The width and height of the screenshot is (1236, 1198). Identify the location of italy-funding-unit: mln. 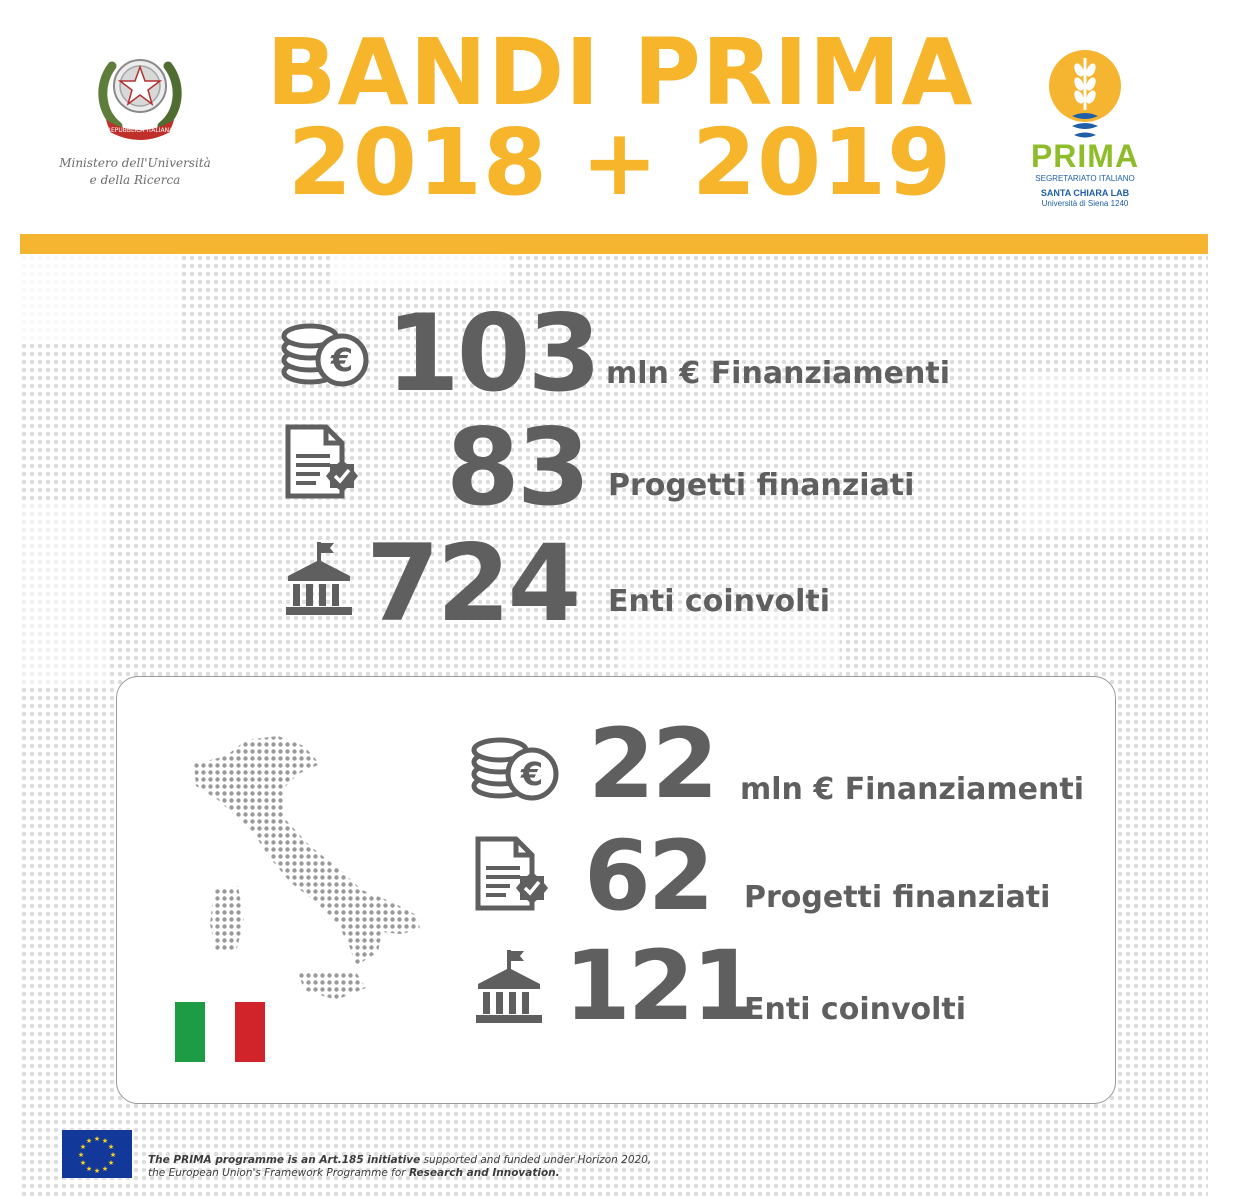
(771, 789).